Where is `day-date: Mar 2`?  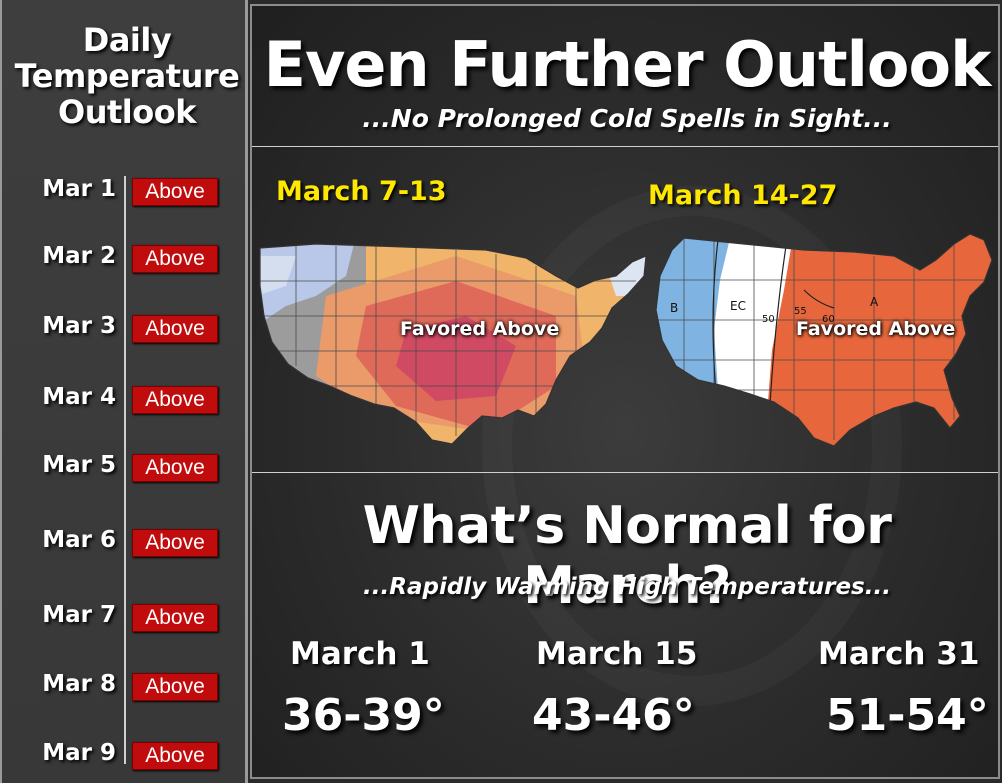
day-date: Mar 2 is located at coordinates (79, 256).